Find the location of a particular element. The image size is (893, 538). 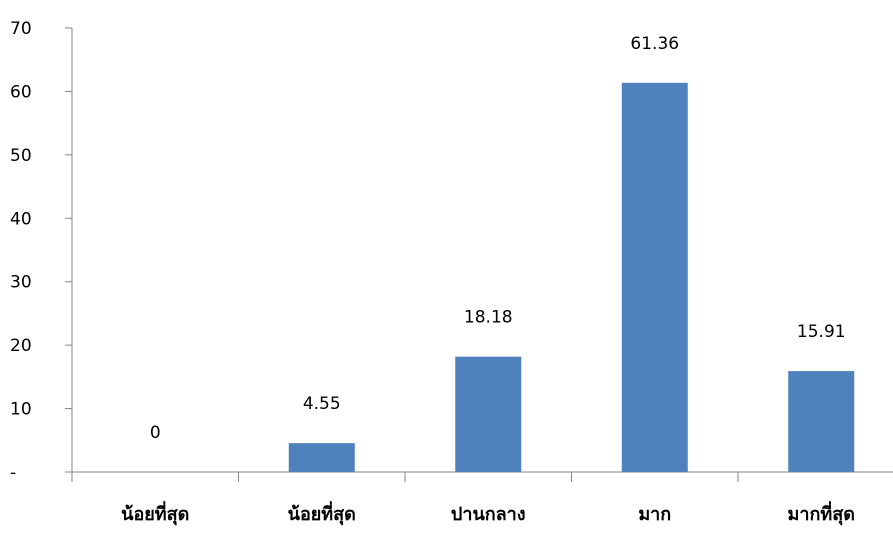

y-tick-label: 40 is located at coordinates (21, 219).